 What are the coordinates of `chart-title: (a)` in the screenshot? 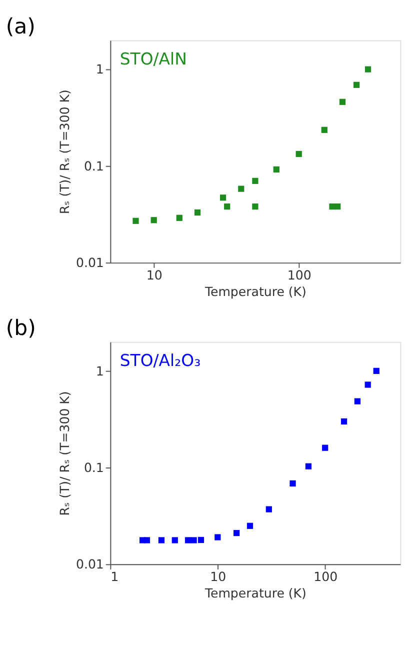 It's located at (21, 27).